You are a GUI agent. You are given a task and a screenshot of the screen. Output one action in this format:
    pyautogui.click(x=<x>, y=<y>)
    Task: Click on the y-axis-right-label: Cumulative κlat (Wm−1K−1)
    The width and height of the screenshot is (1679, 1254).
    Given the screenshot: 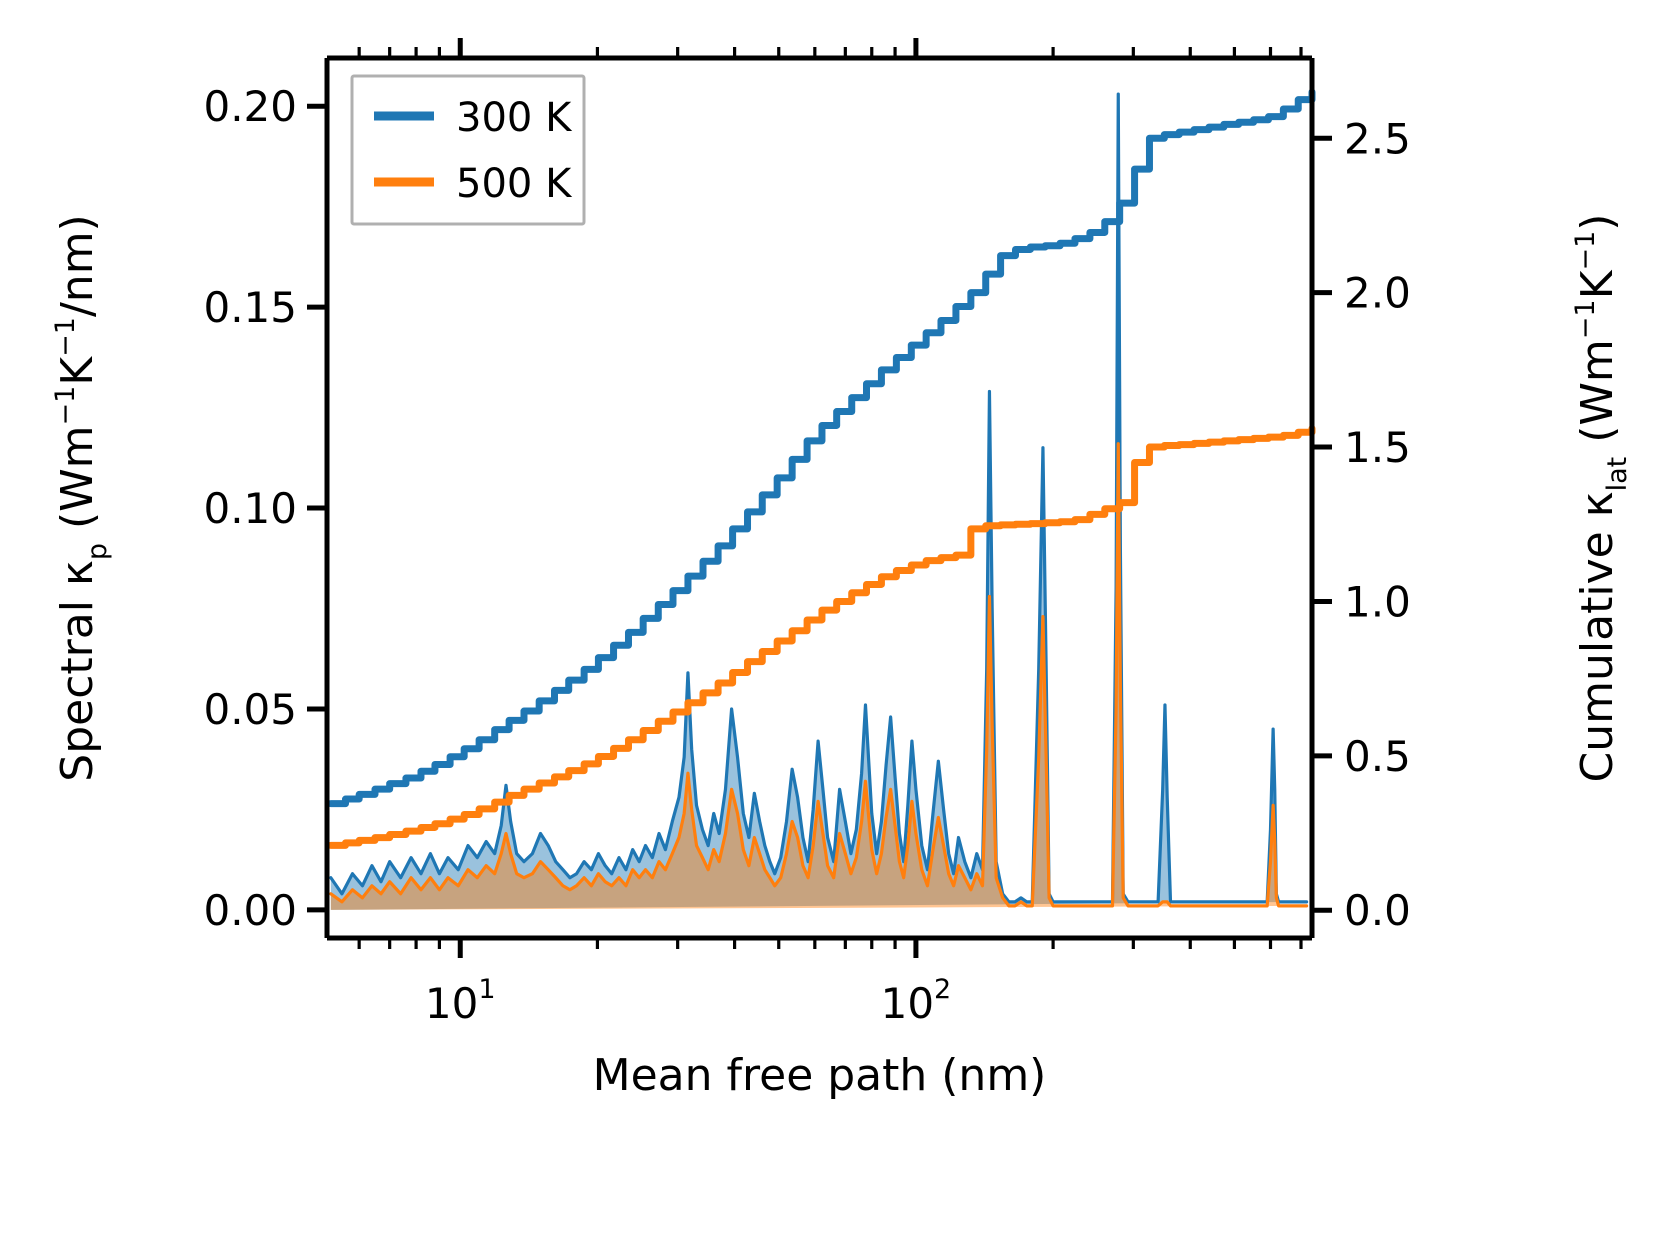 What is the action you would take?
    pyautogui.click(x=1601, y=498)
    